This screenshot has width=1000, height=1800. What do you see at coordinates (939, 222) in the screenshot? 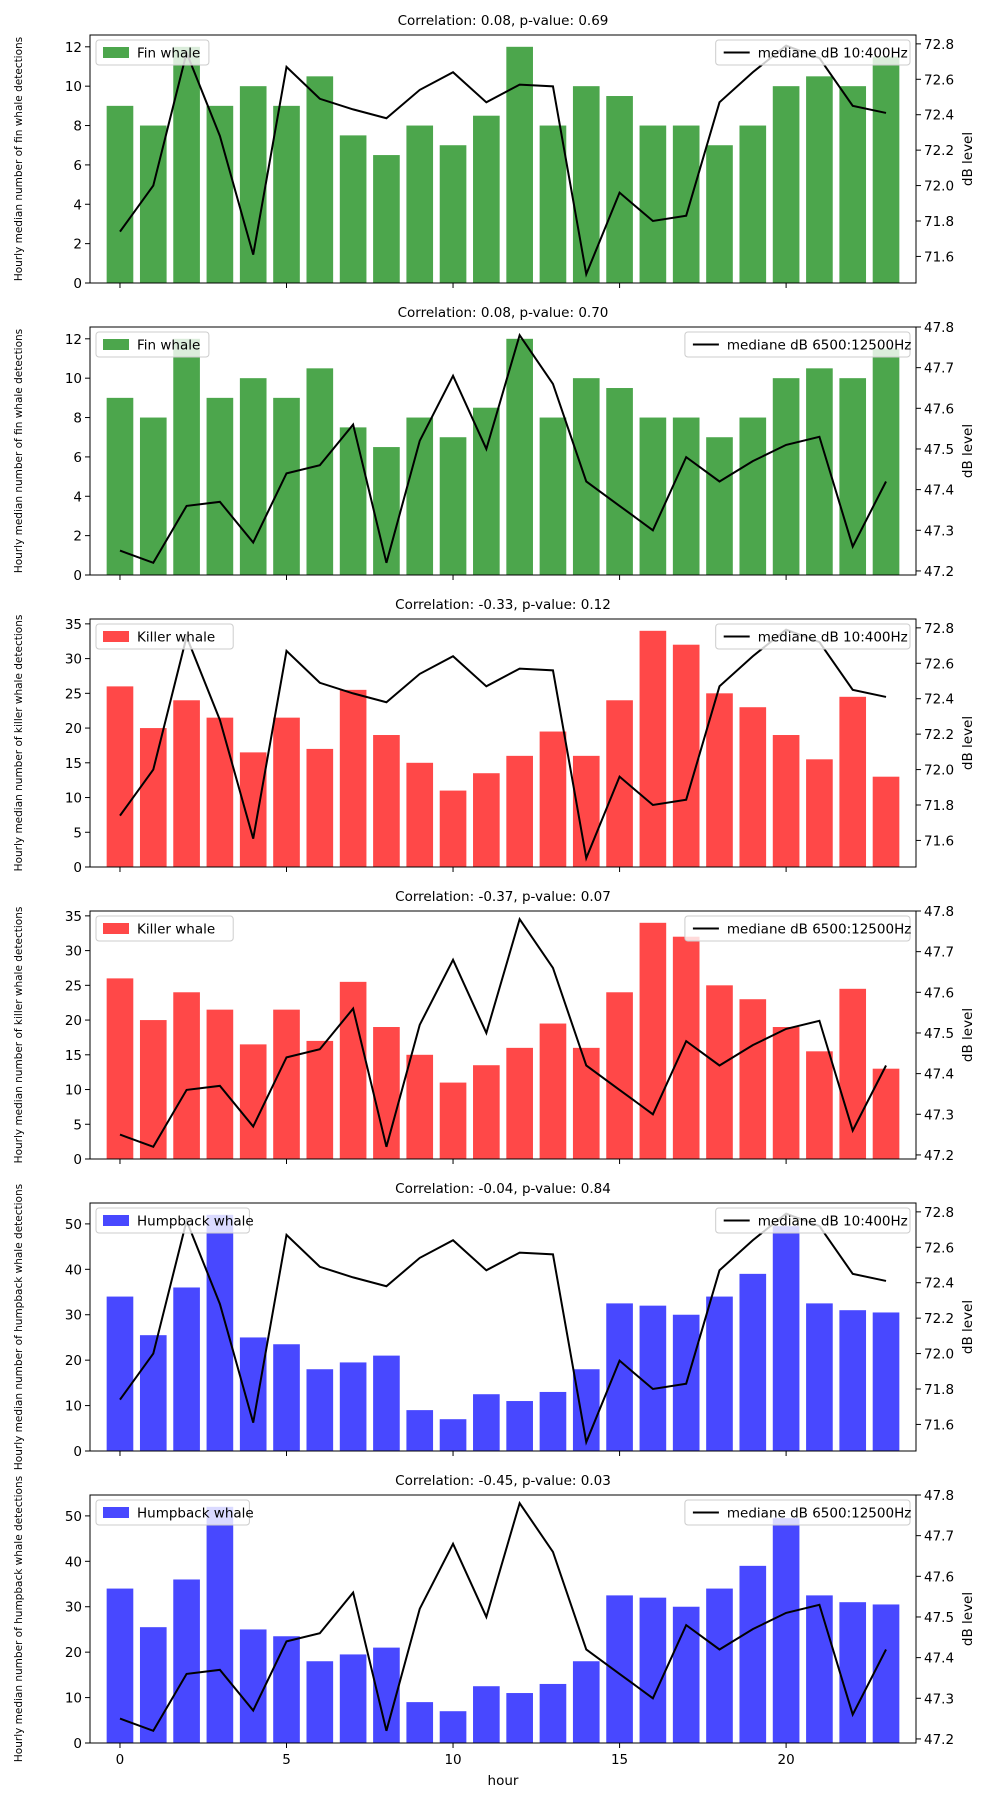
I see `y2-tick-label: 71.8` at bounding box center [939, 222].